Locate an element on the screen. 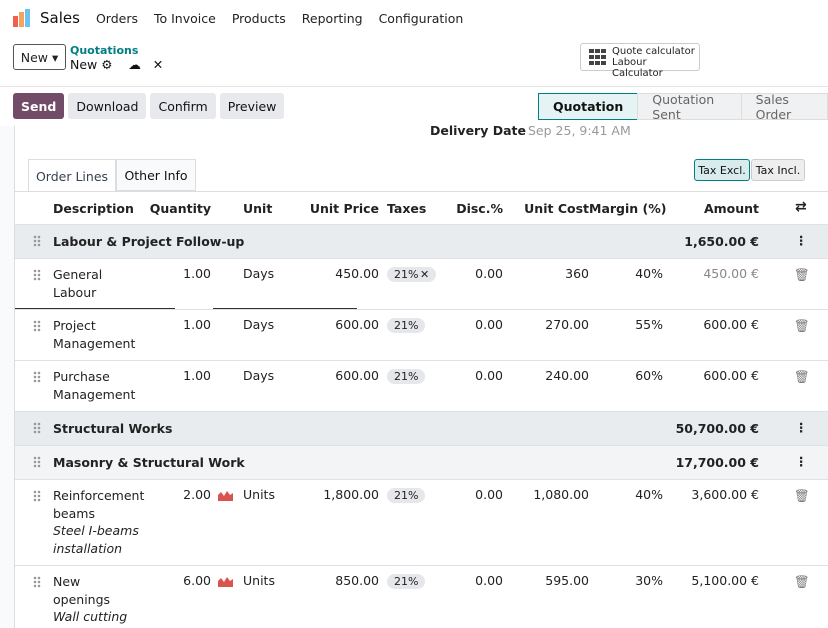 The height and width of the screenshot is (628, 828). cell-value: 595.00 is located at coordinates (567, 580).